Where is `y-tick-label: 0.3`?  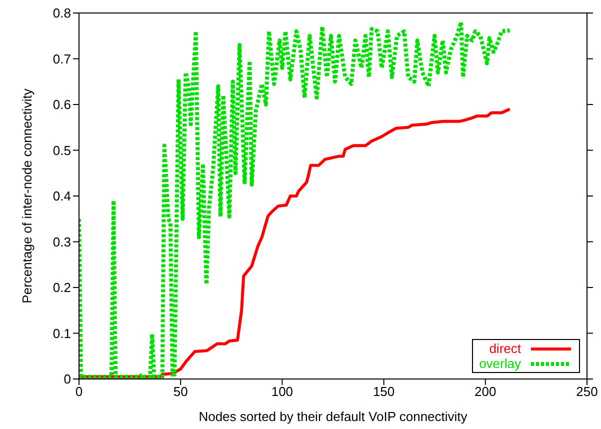 y-tick-label: 0.3 is located at coordinates (61, 242).